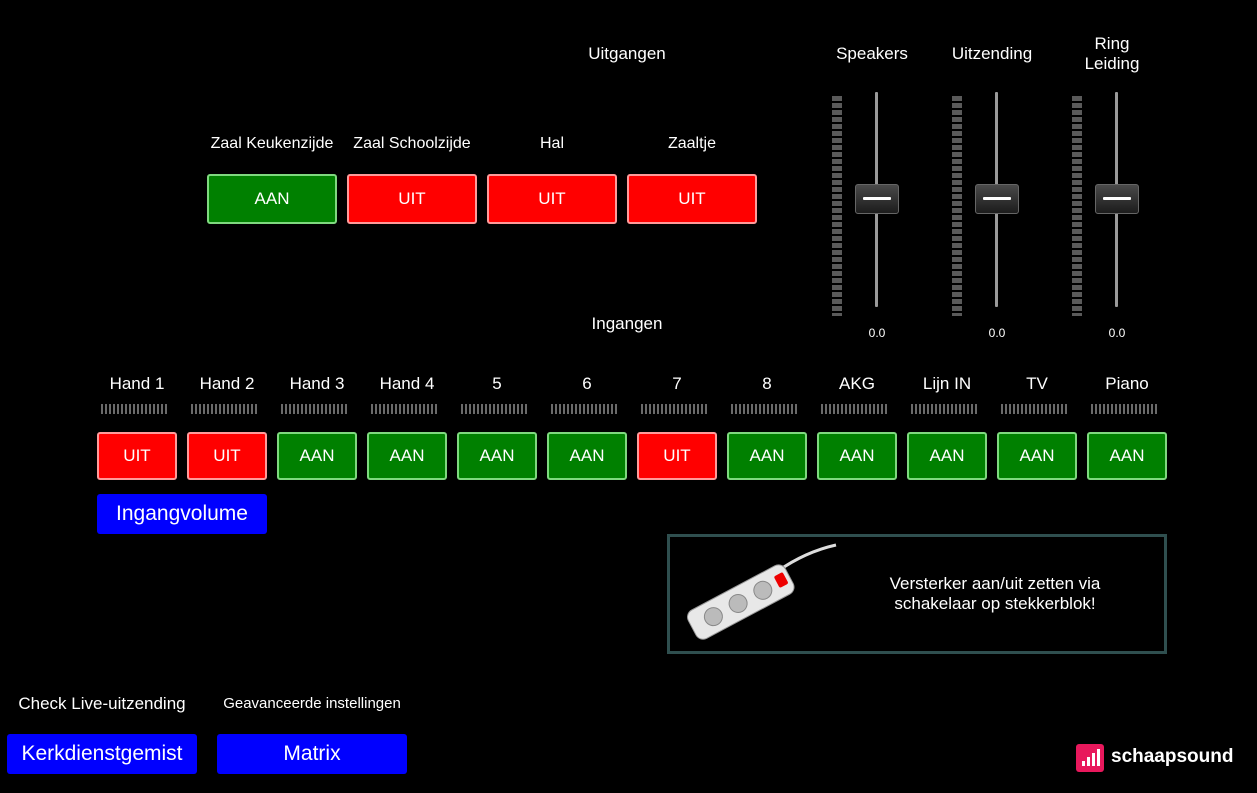 The image size is (1257, 793). Describe the element at coordinates (227, 383) in the screenshot. I see `input-label-hand-2: Hand 2` at that location.